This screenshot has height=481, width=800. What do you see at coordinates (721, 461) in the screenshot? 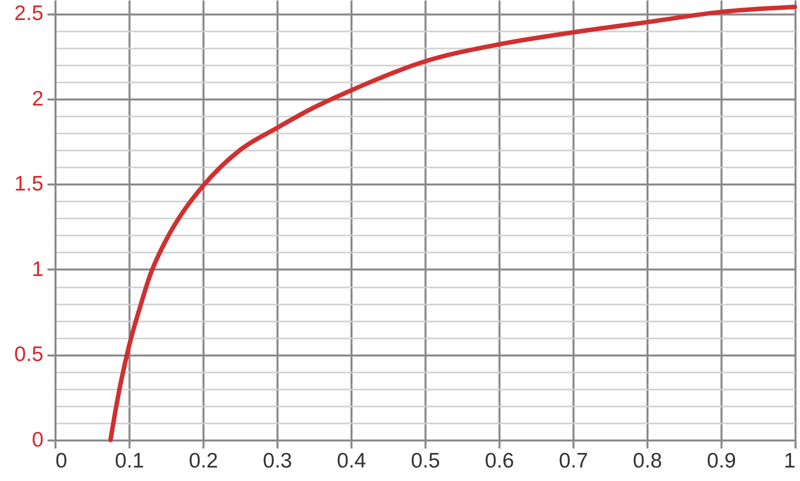
I see `x-tick-label: 0.9` at bounding box center [721, 461].